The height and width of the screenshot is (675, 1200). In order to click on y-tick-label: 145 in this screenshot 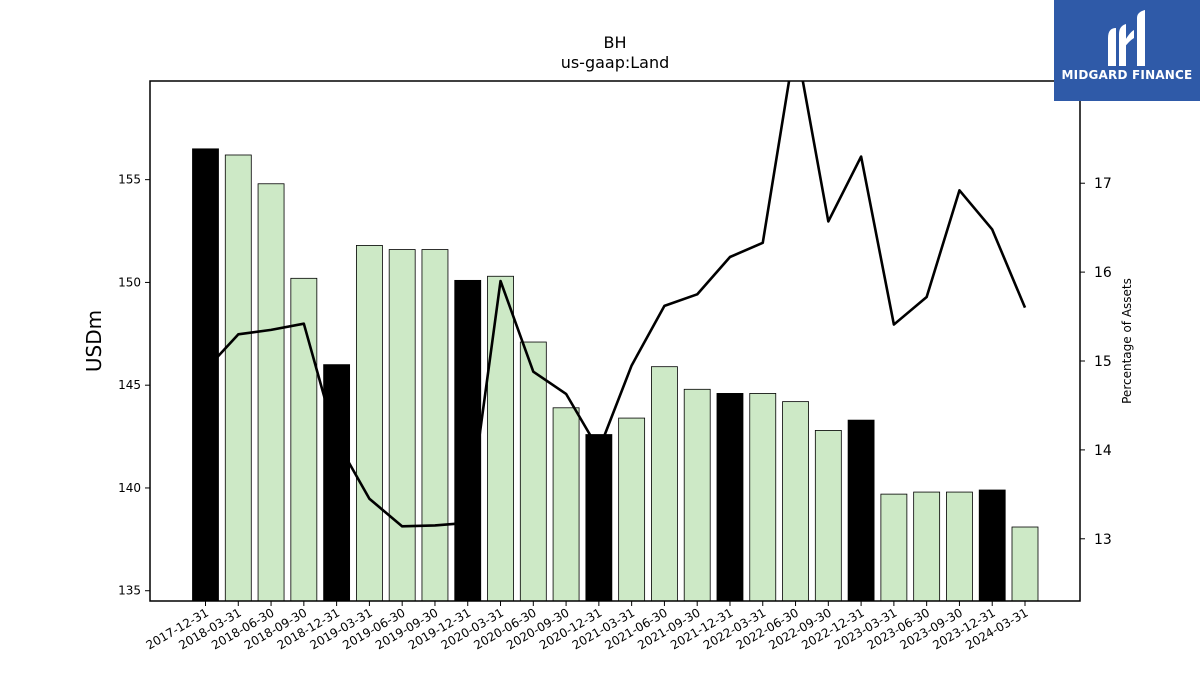, I will do `click(129, 385)`.